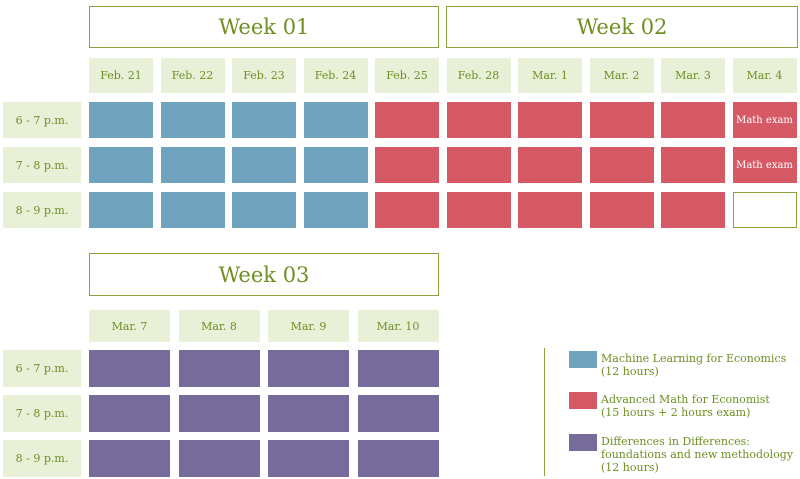 The image size is (800, 479). I want to click on date-header: Feb. 21, so click(121, 75).